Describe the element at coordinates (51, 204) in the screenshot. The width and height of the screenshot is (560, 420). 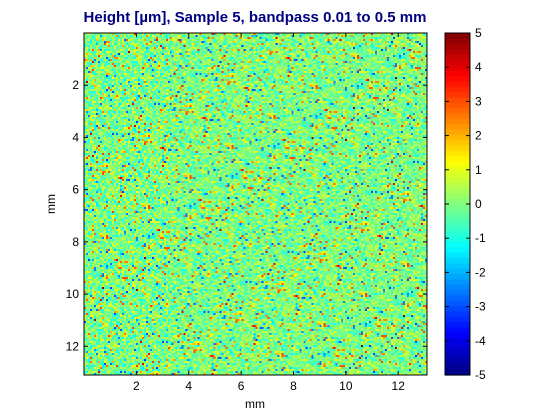
I see `y-axis-label: mm` at that location.